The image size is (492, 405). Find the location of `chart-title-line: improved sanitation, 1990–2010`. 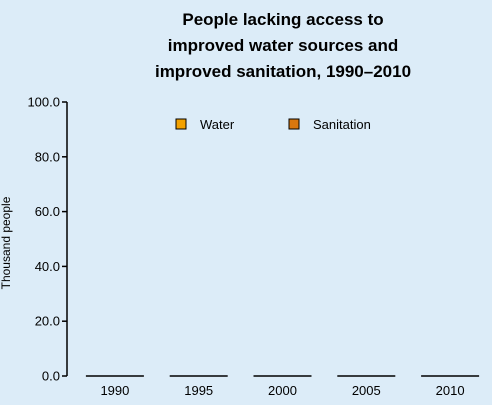

chart-title-line: improved sanitation, 1990–2010 is located at coordinates (283, 71).